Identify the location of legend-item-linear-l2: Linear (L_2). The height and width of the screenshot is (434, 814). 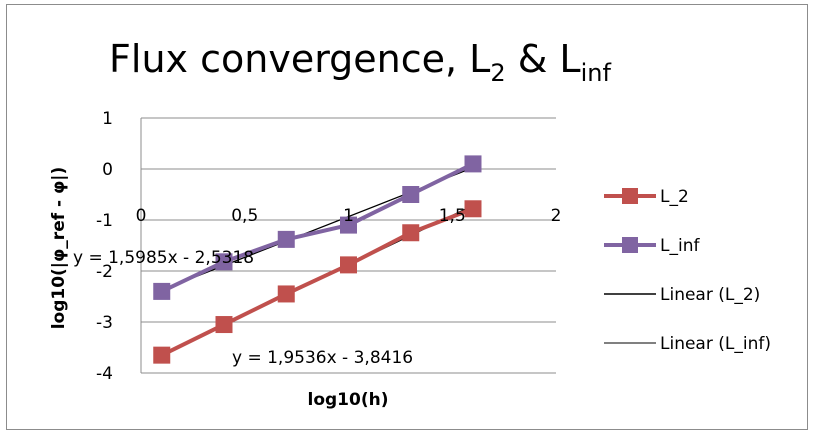
(682, 295).